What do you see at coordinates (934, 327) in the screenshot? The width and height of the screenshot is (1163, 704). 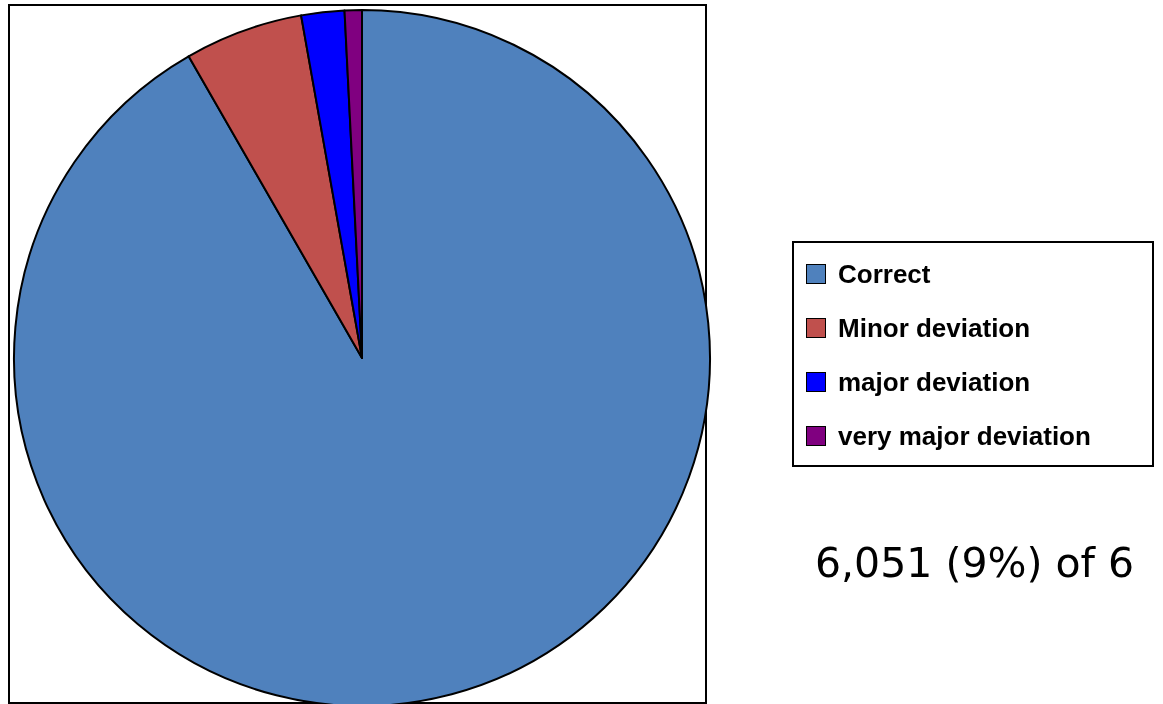 I see `legend-label: Minor deviation` at bounding box center [934, 327].